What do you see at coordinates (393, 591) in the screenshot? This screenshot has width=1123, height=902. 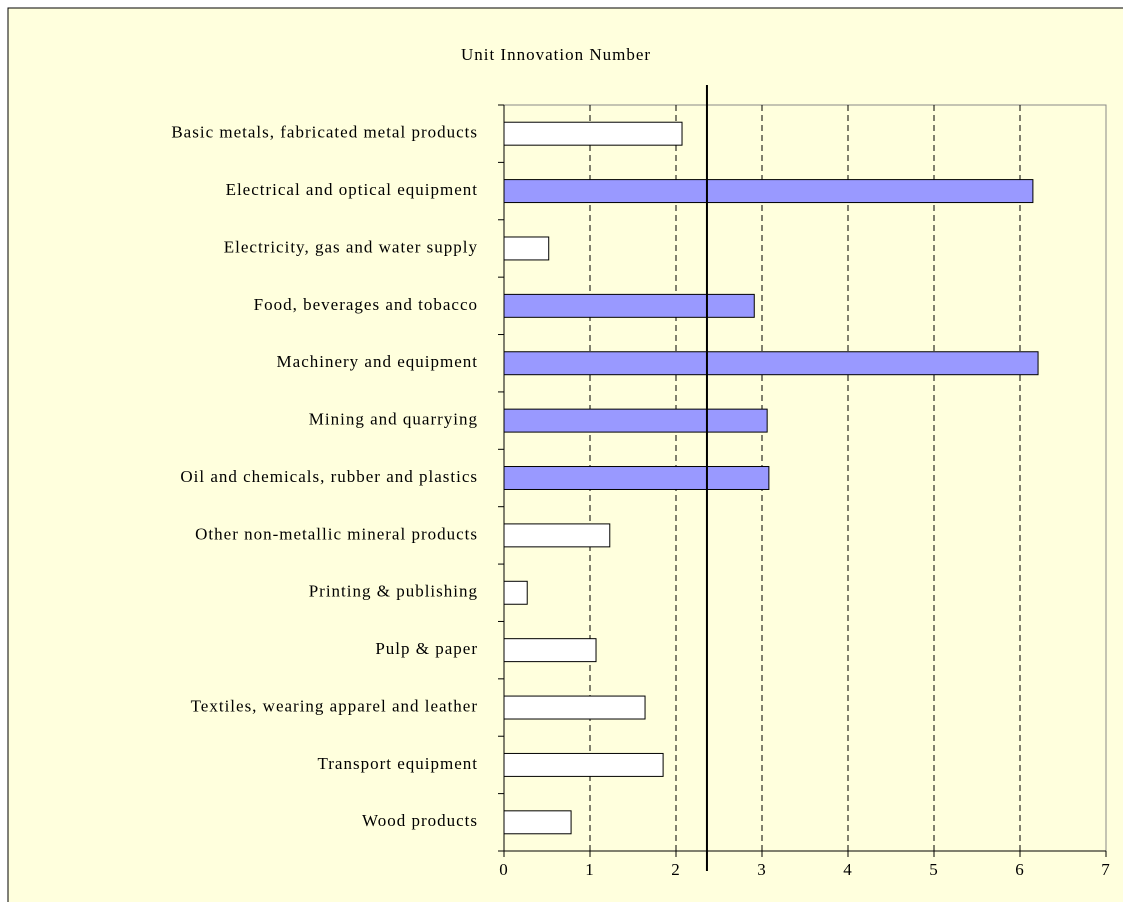 I see `y-tick-label: Printing & publishing` at bounding box center [393, 591].